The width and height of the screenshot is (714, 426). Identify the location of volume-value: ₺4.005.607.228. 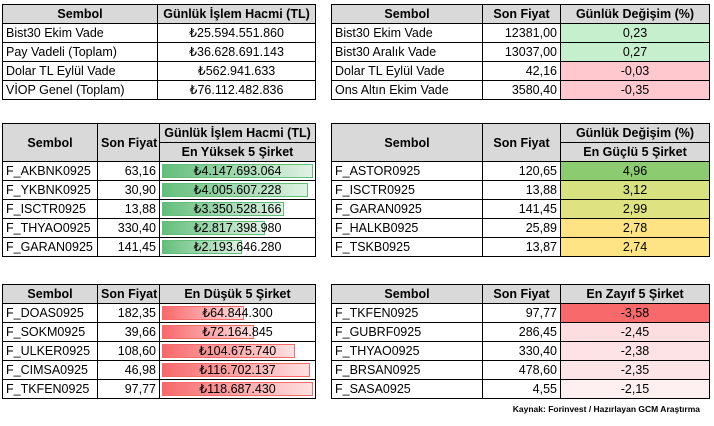
(237, 190).